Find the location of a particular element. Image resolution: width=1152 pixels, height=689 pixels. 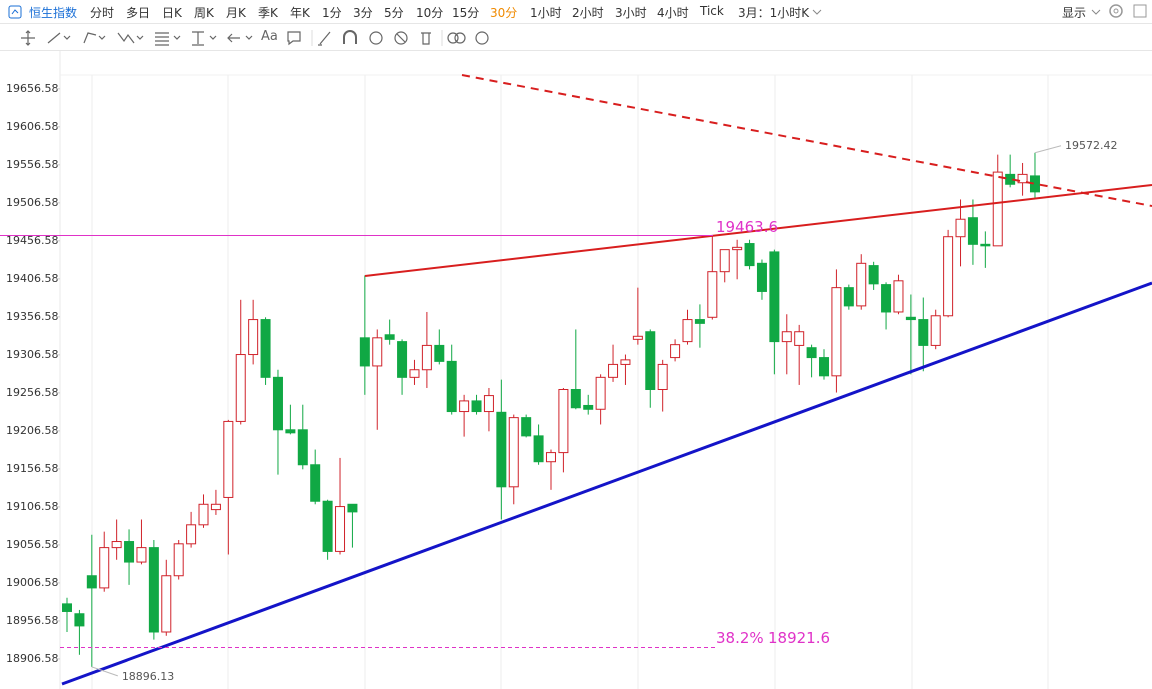

text-tool: Aa is located at coordinates (269, 36).